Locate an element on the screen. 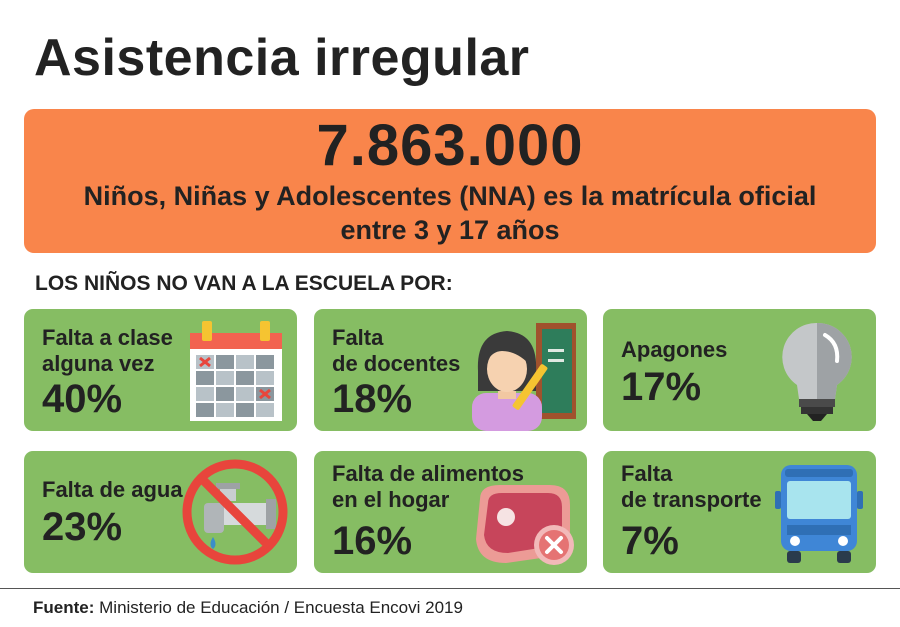 This screenshot has height=627, width=900. reason-label: Apagones is located at coordinates (674, 349).